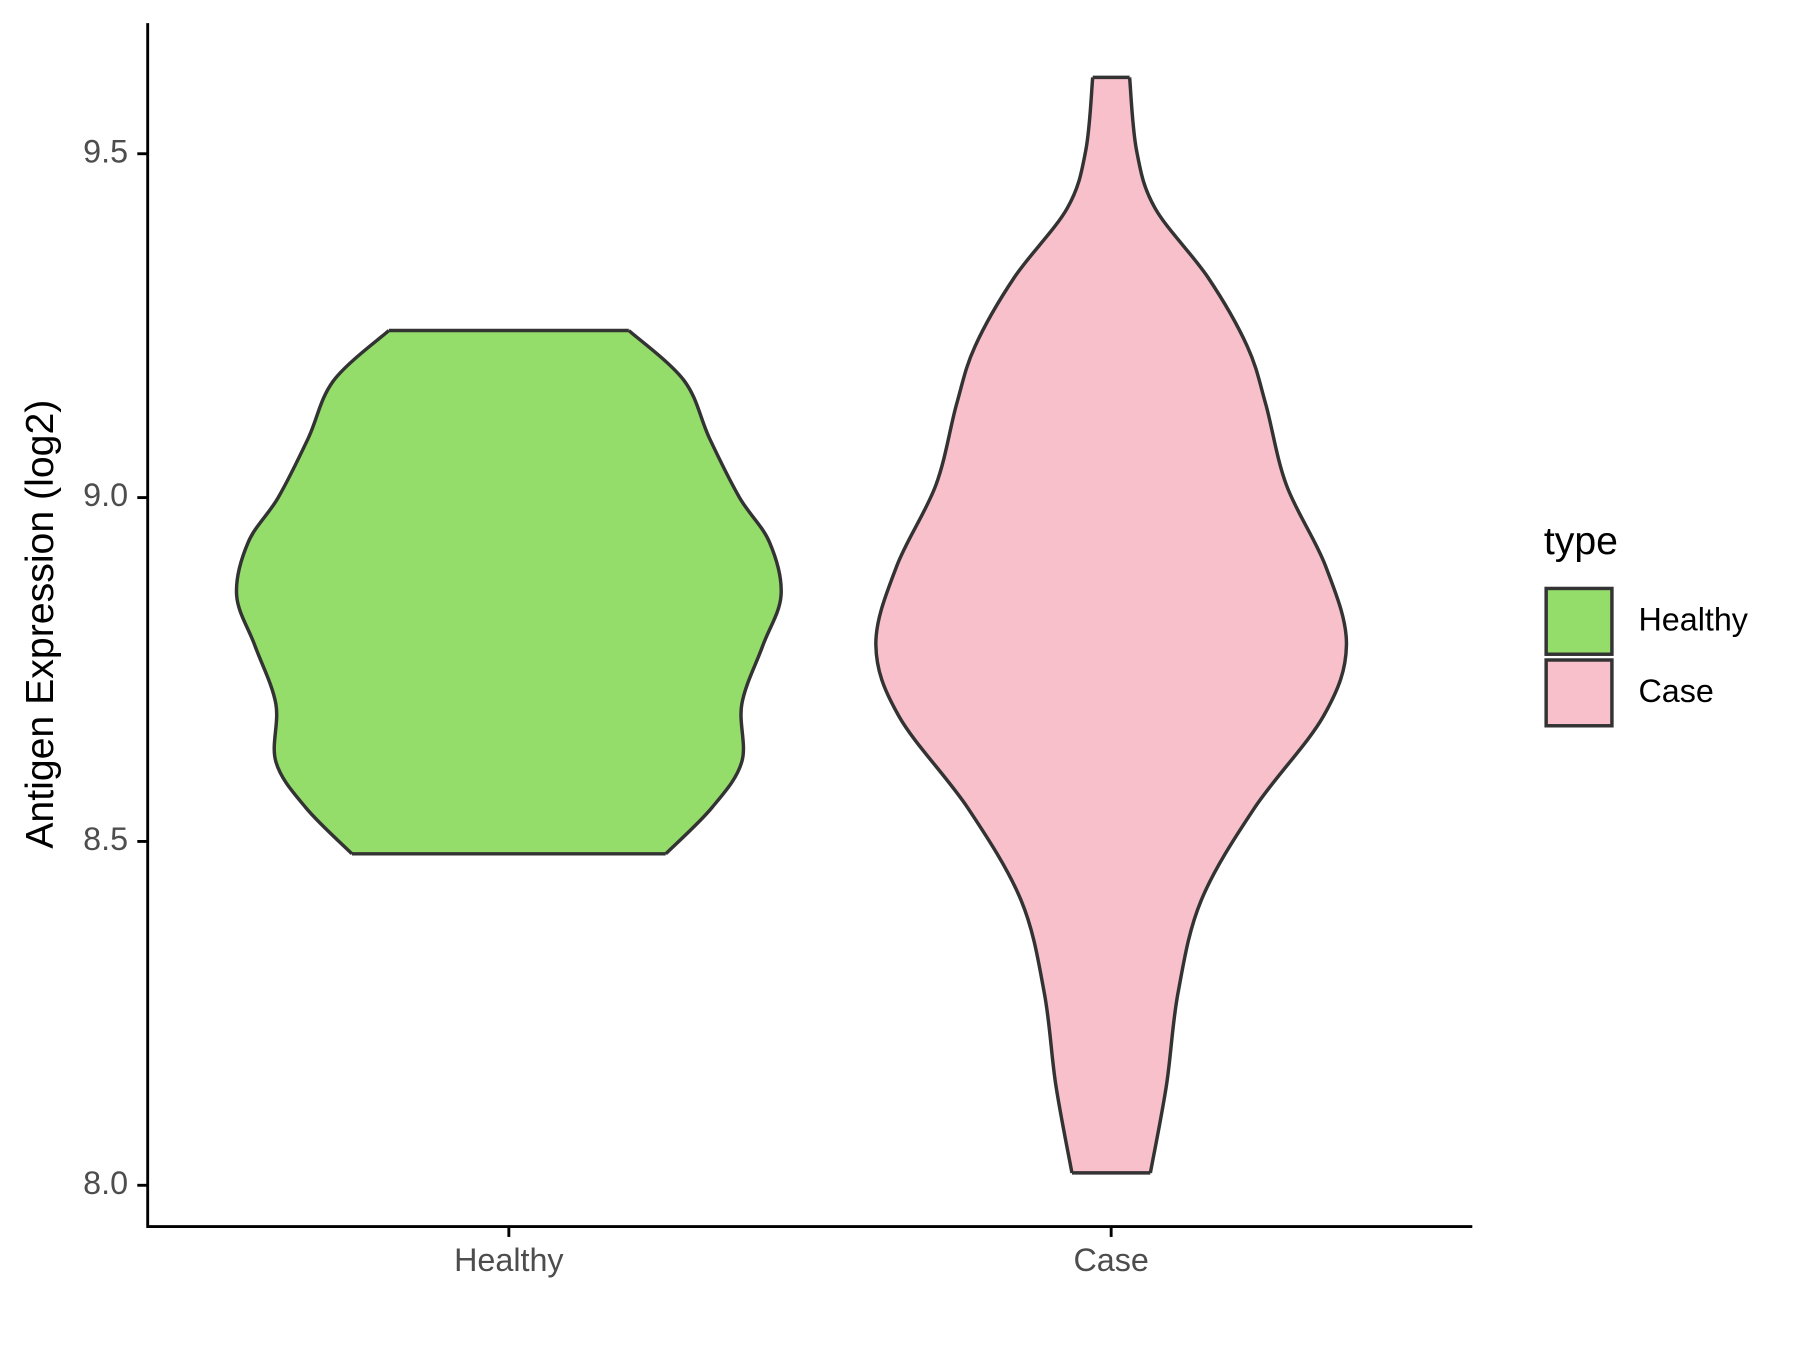  I want to click on y-axis-title: Antigen Expression (log2), so click(40, 624).